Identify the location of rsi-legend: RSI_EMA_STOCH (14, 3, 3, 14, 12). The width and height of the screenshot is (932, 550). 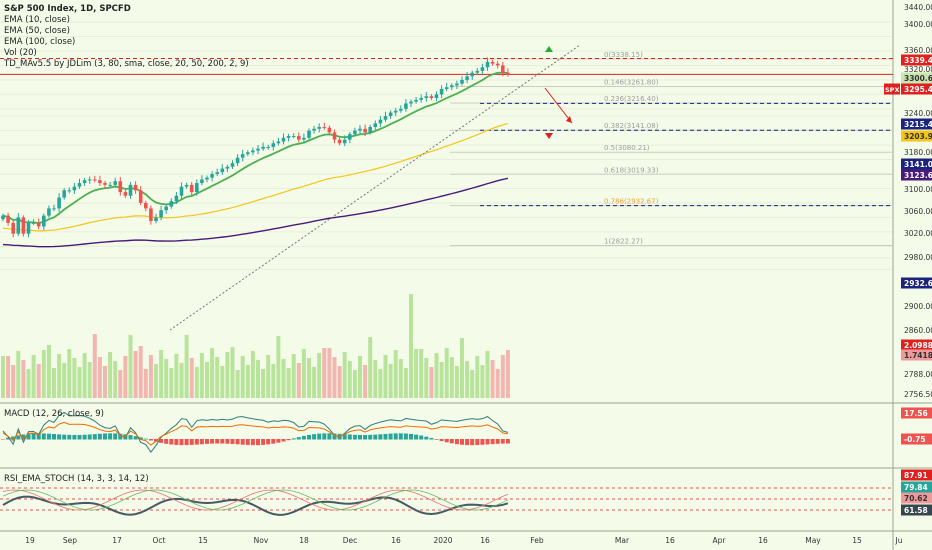
(76, 479).